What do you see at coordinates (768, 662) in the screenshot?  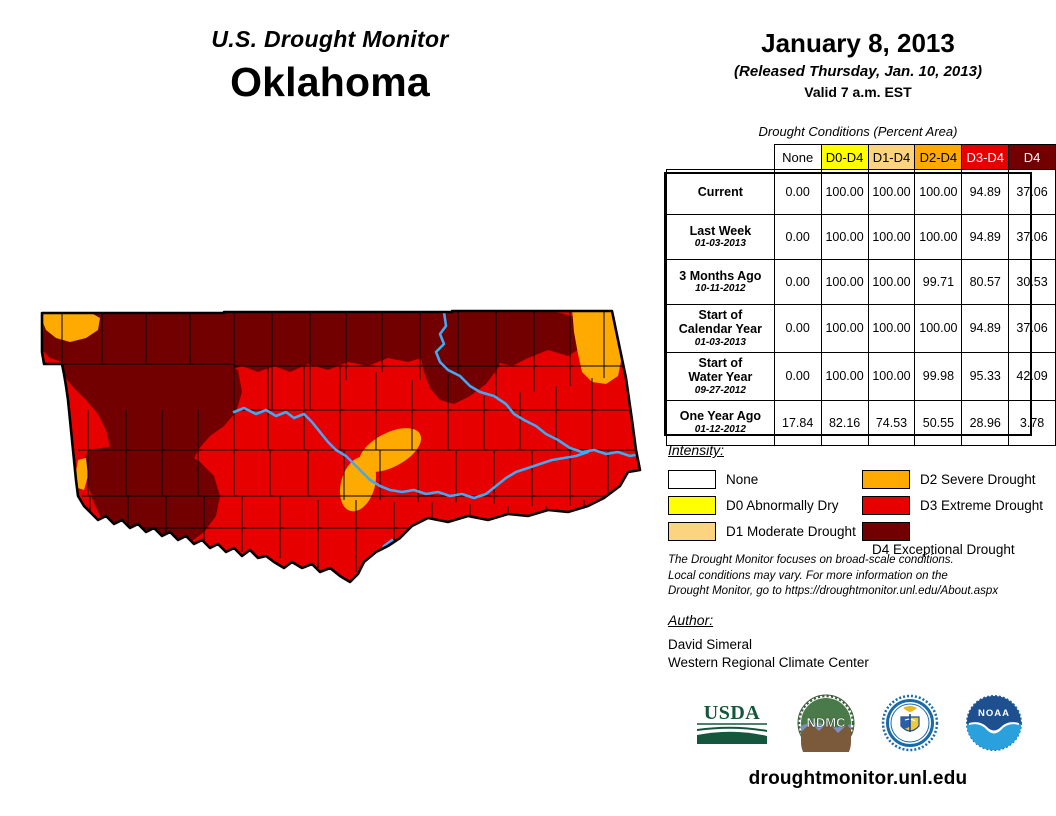 I see `author-organization: Western Regional Climate Center` at bounding box center [768, 662].